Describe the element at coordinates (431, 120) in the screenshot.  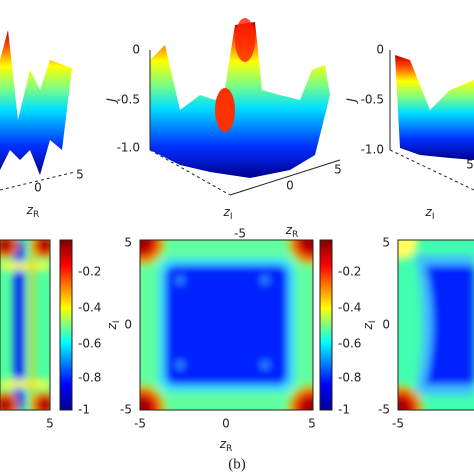
I see `surface-top-right` at that location.